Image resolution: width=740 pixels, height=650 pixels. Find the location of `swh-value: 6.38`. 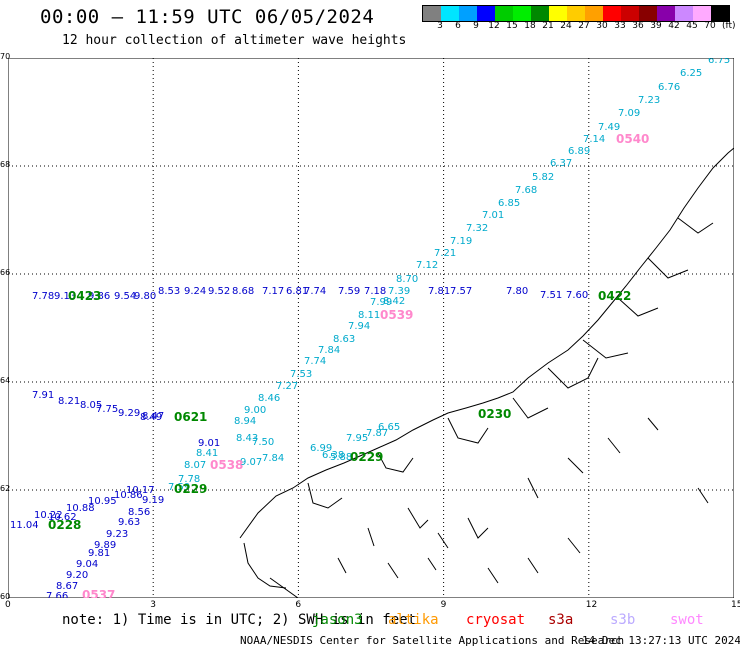

swh-value: 6.38 is located at coordinates (333, 455).